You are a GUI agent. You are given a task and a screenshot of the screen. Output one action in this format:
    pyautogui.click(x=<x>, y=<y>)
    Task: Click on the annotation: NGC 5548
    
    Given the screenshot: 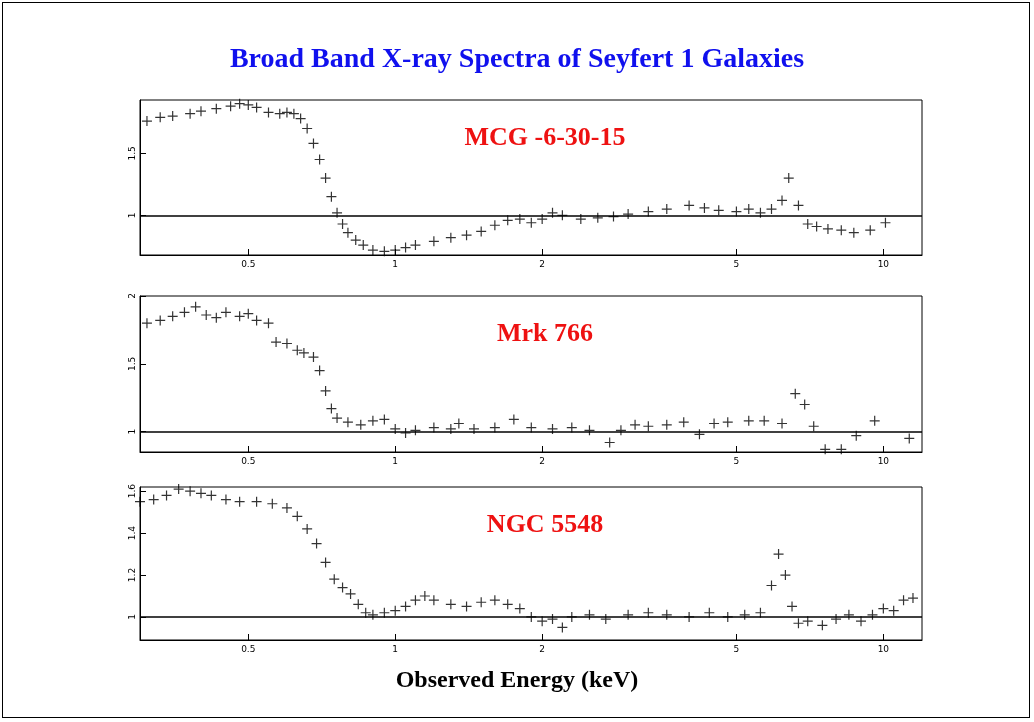 What is the action you would take?
    pyautogui.click(x=545, y=523)
    